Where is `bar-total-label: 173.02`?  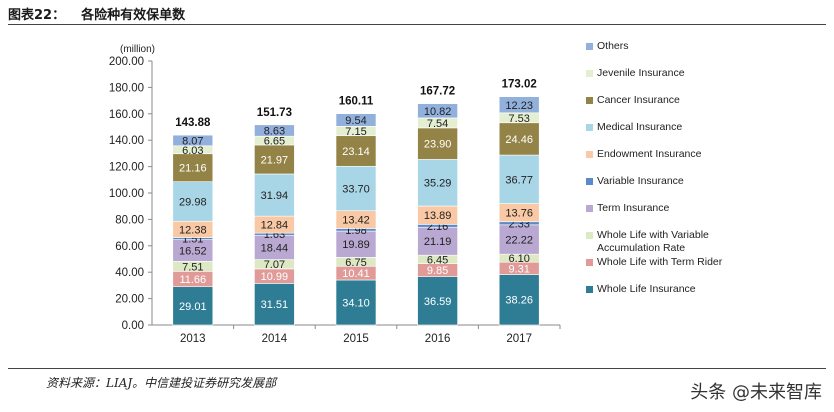 bar-total-label: 173.02 is located at coordinates (519, 85).